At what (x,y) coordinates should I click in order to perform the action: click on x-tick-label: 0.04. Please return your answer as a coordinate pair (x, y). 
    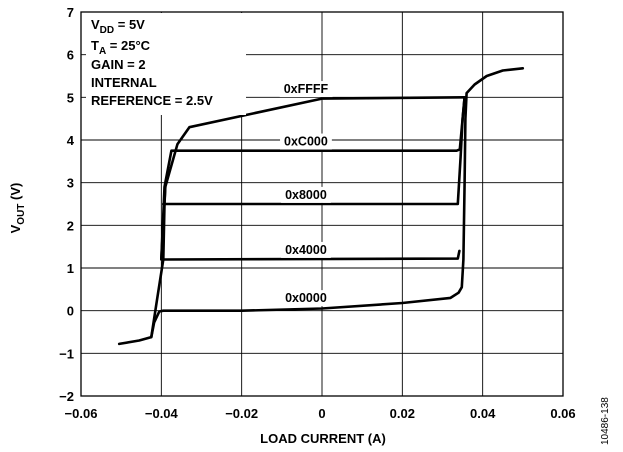
    Looking at the image, I should click on (483, 413).